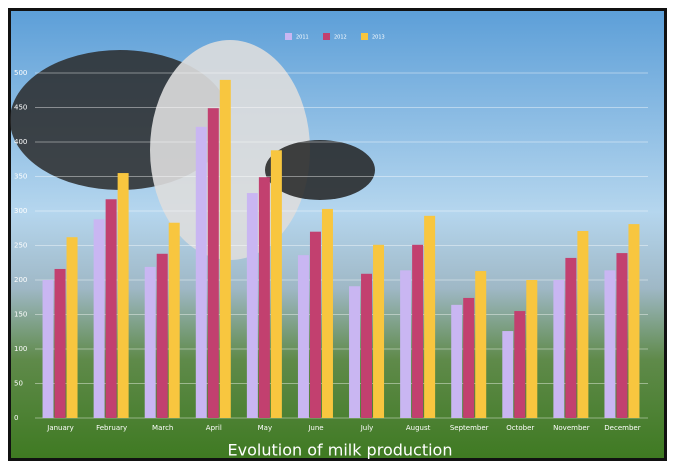 The width and height of the screenshot is (675, 469). What do you see at coordinates (378, 38) in the screenshot?
I see `legend-label: 2013` at bounding box center [378, 38].